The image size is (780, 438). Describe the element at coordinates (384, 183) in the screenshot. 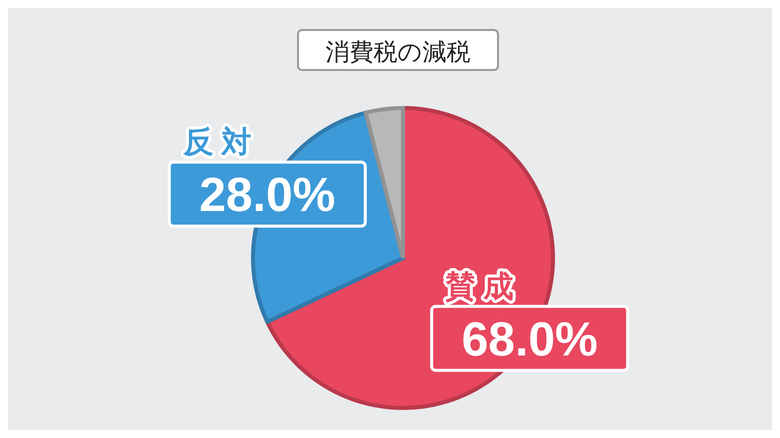

I see `pie-slice` at that location.